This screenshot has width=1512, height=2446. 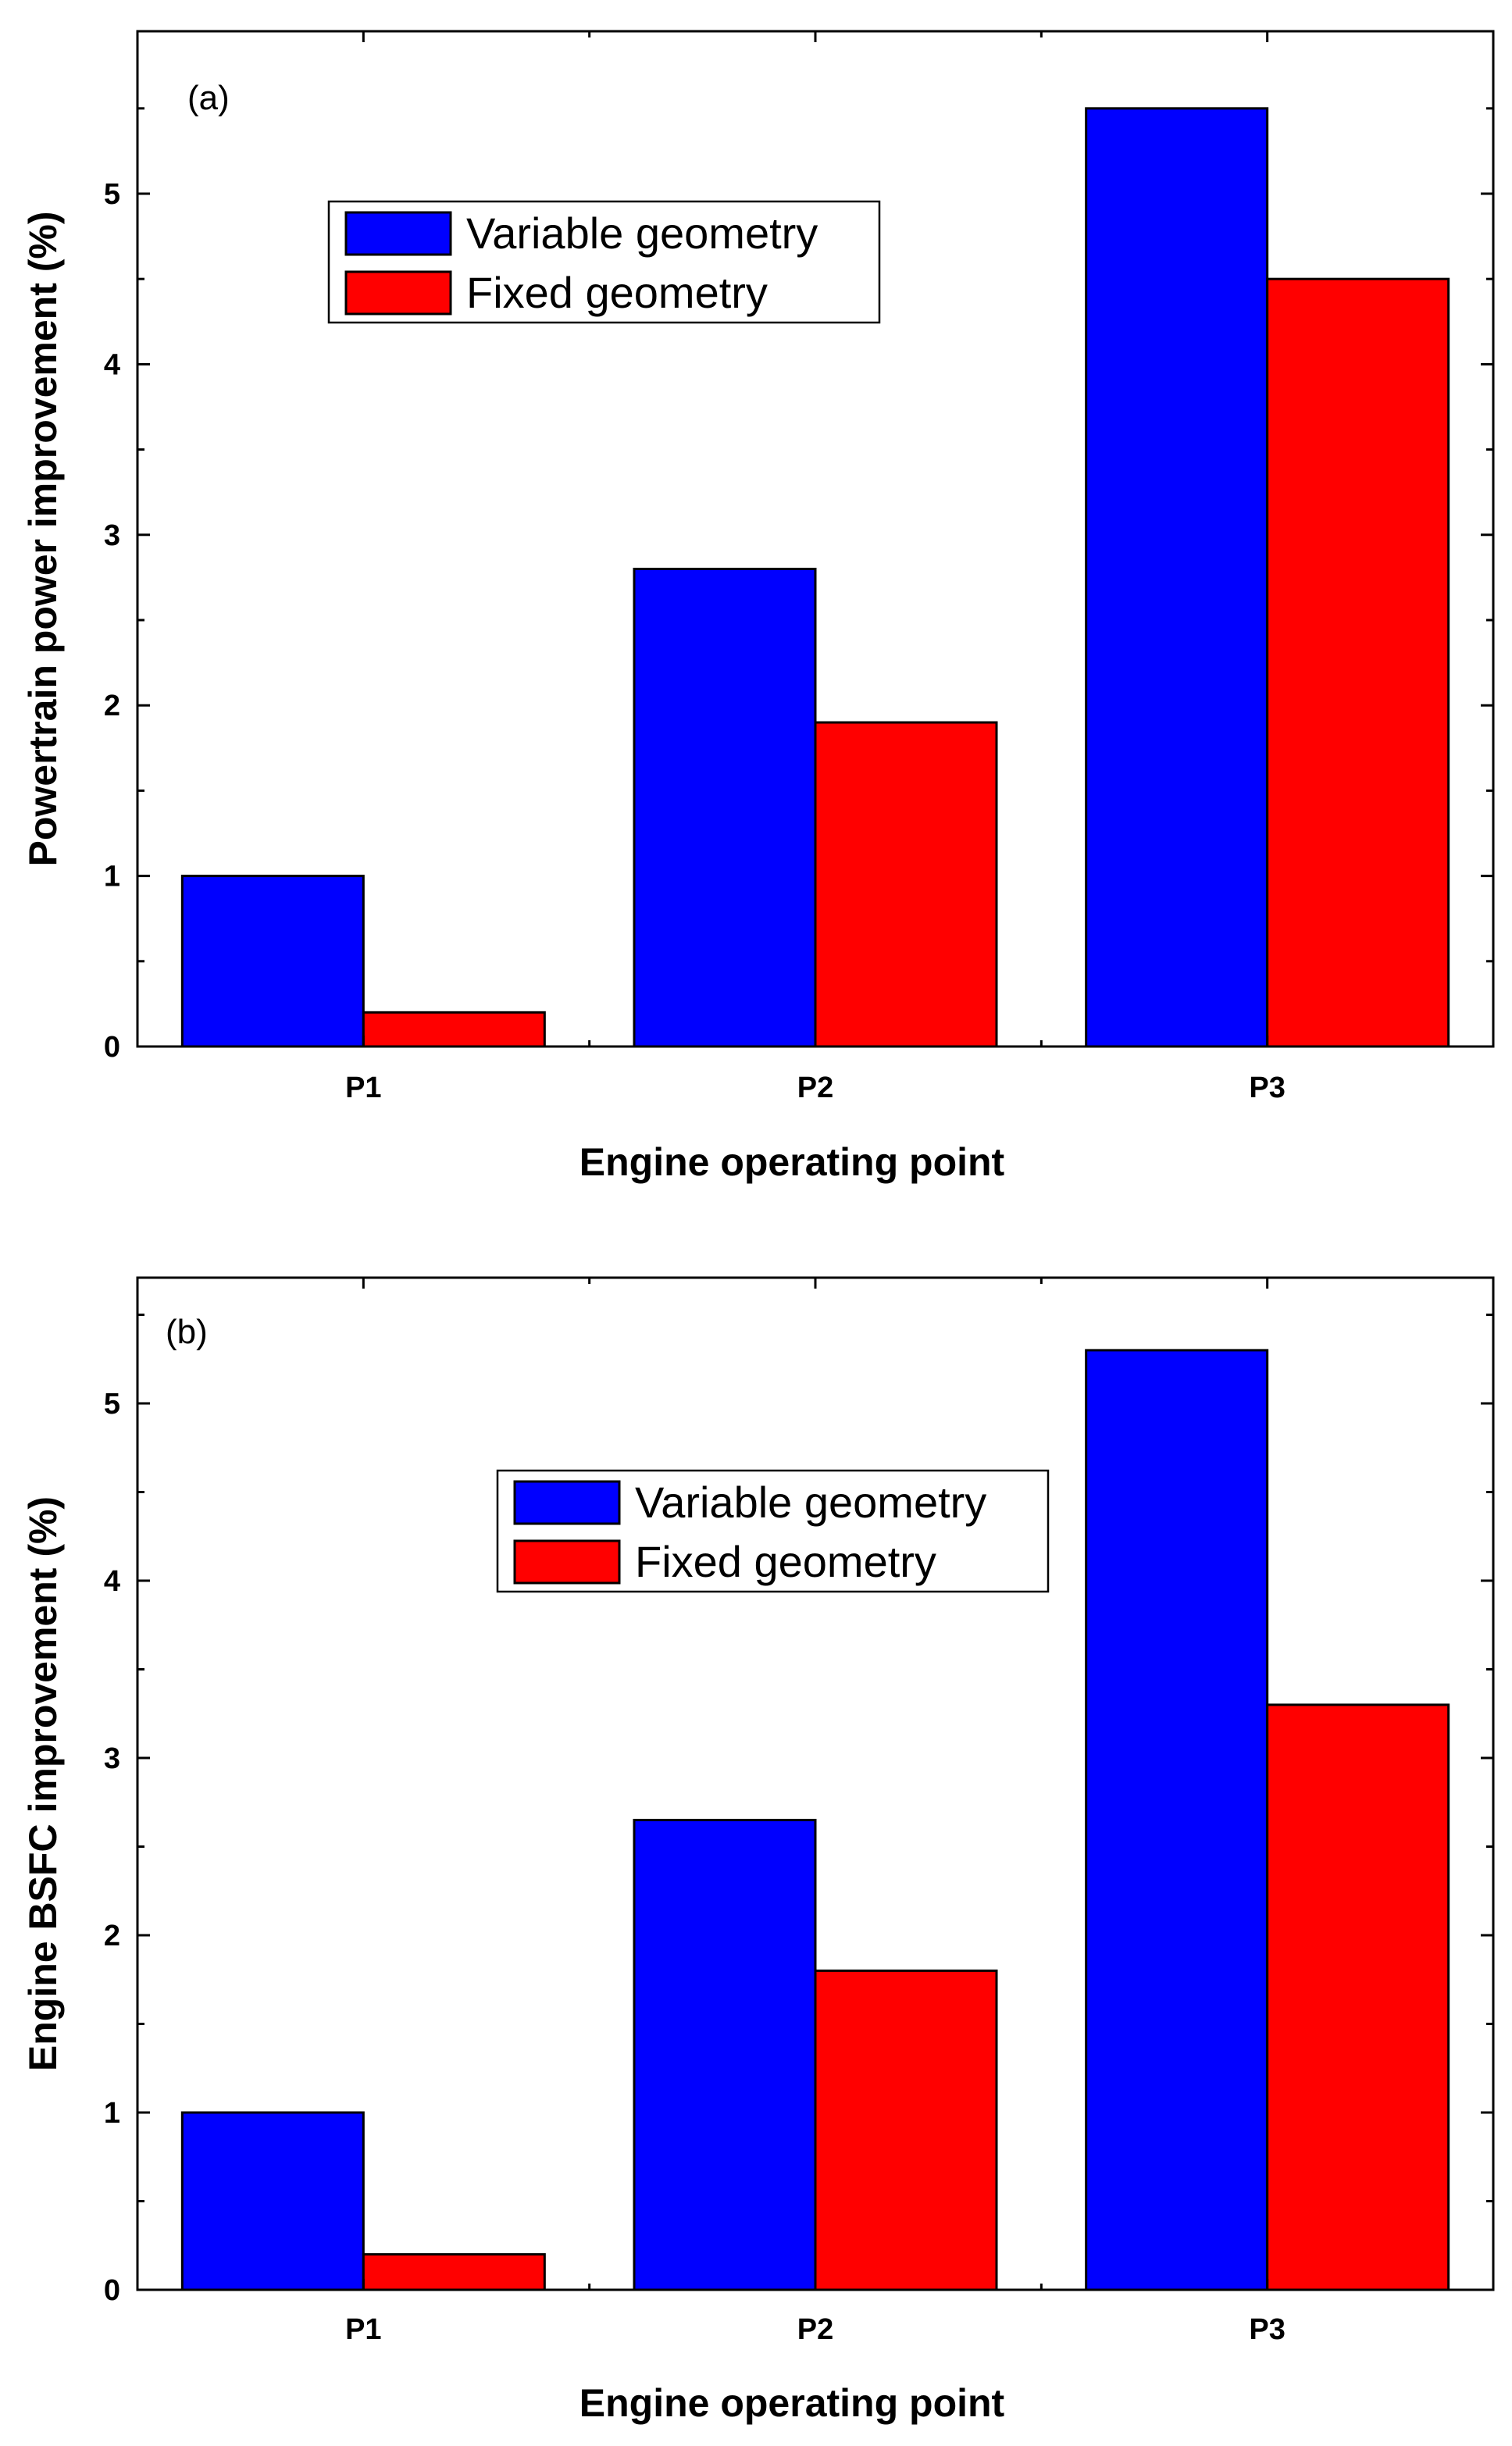 What do you see at coordinates (208, 98) in the screenshot?
I see `panel-label: (a)` at bounding box center [208, 98].